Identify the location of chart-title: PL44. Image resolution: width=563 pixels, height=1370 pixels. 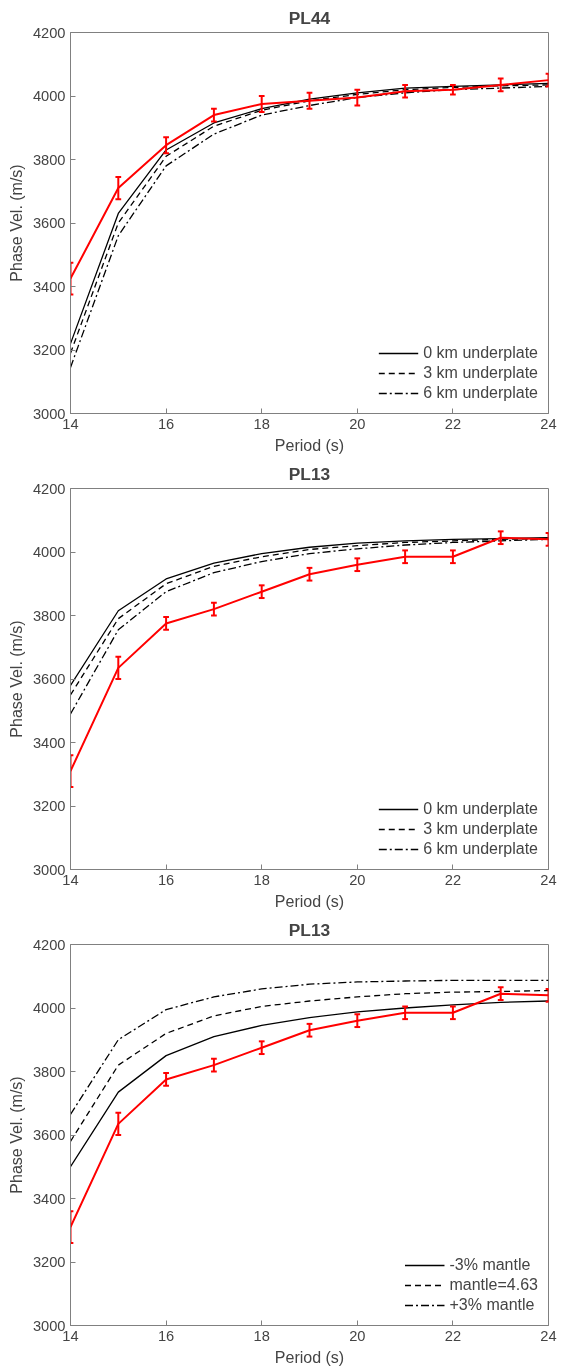
(309, 17).